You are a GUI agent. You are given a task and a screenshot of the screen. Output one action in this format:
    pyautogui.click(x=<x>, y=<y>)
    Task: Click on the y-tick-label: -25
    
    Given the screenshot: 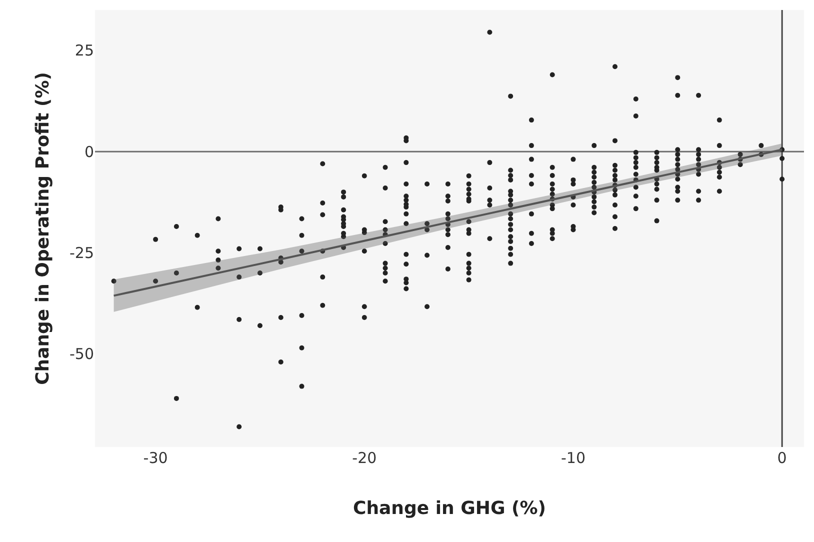 What is the action you would take?
    pyautogui.click(x=82, y=253)
    